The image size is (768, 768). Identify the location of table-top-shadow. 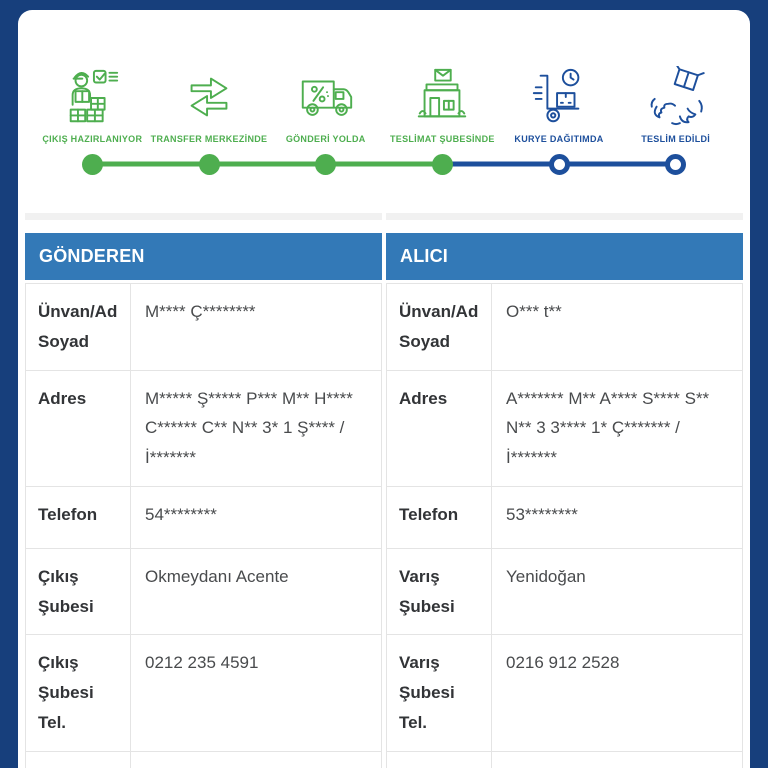
(384, 216).